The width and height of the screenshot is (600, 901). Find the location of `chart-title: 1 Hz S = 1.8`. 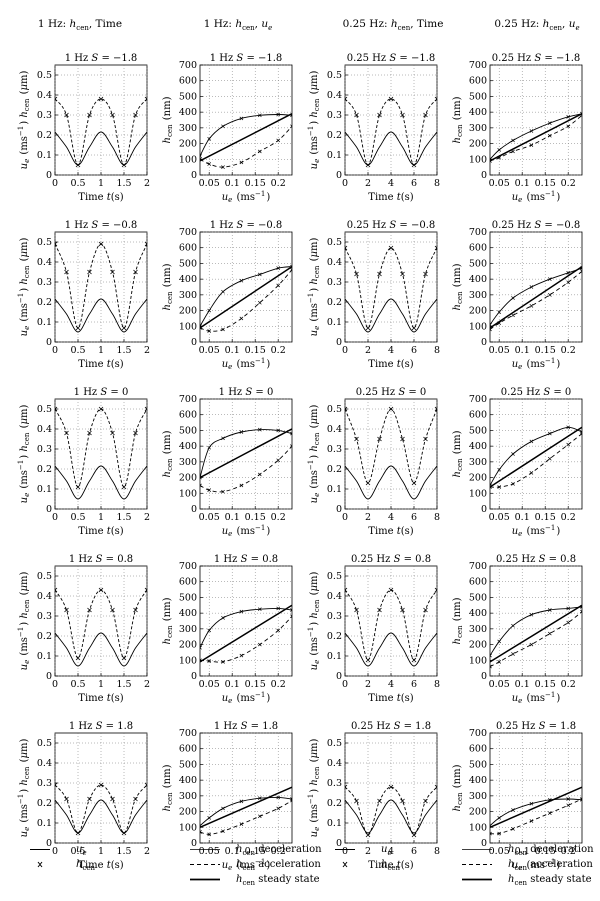

chart-title: 1 Hz S = 1.8 is located at coordinates (101, 726).